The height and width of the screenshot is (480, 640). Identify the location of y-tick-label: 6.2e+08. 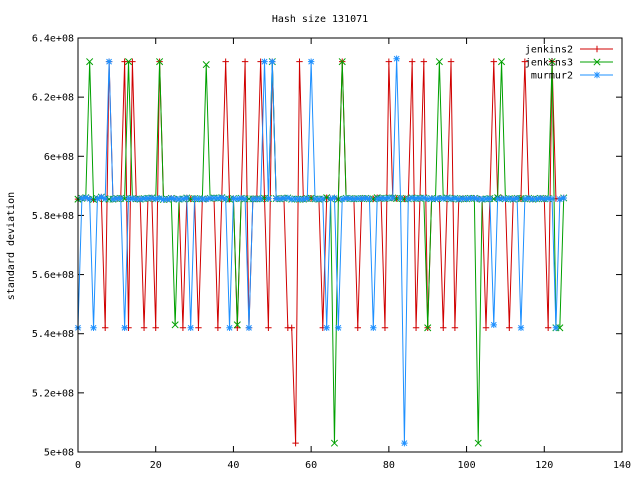
(53, 98).